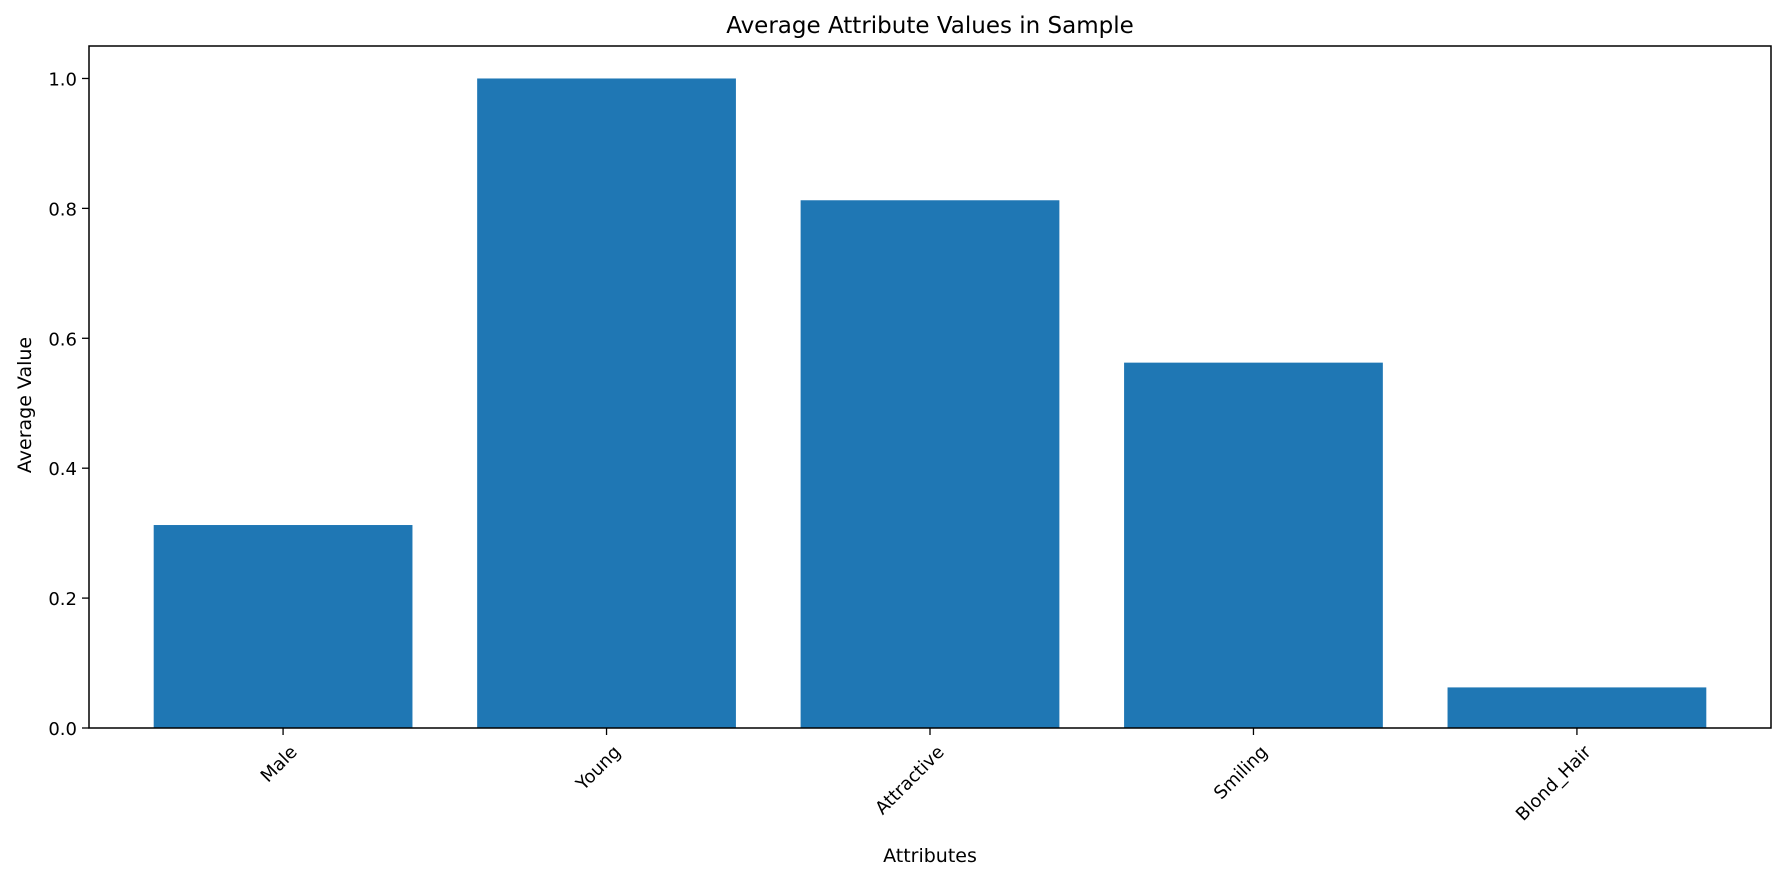 The width and height of the screenshot is (1784, 885). I want to click on chart-title: Average Attribute Values in Sample, so click(930, 26).